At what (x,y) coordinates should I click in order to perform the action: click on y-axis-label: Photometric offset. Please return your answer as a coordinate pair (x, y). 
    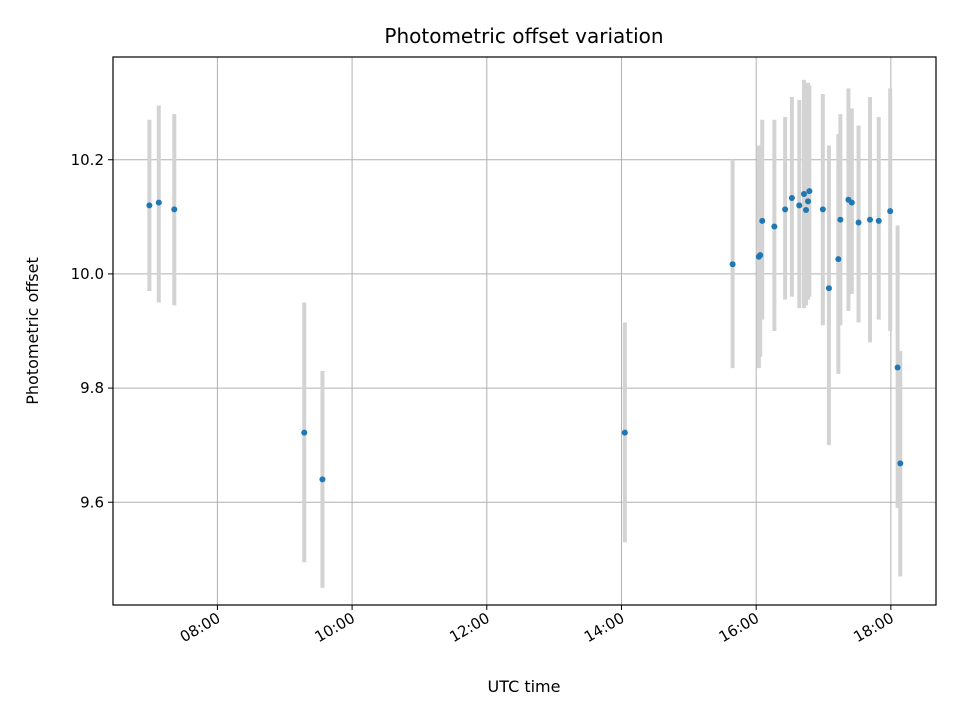
    Looking at the image, I should click on (32, 331).